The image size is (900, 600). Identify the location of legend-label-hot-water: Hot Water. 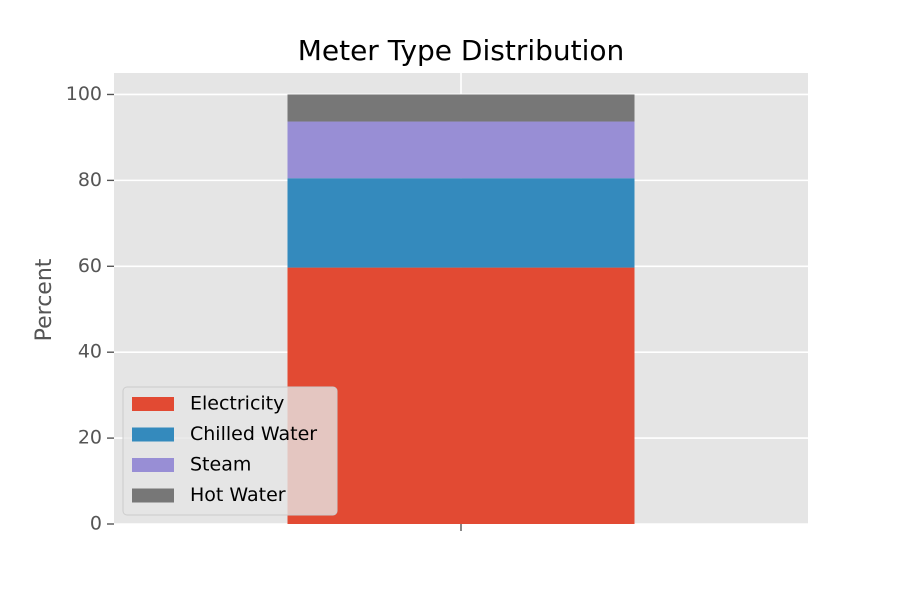
(238, 495).